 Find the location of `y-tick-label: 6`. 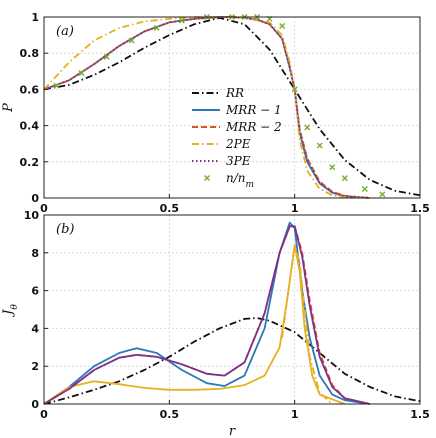

y-tick-label: 6 is located at coordinates (35, 291).